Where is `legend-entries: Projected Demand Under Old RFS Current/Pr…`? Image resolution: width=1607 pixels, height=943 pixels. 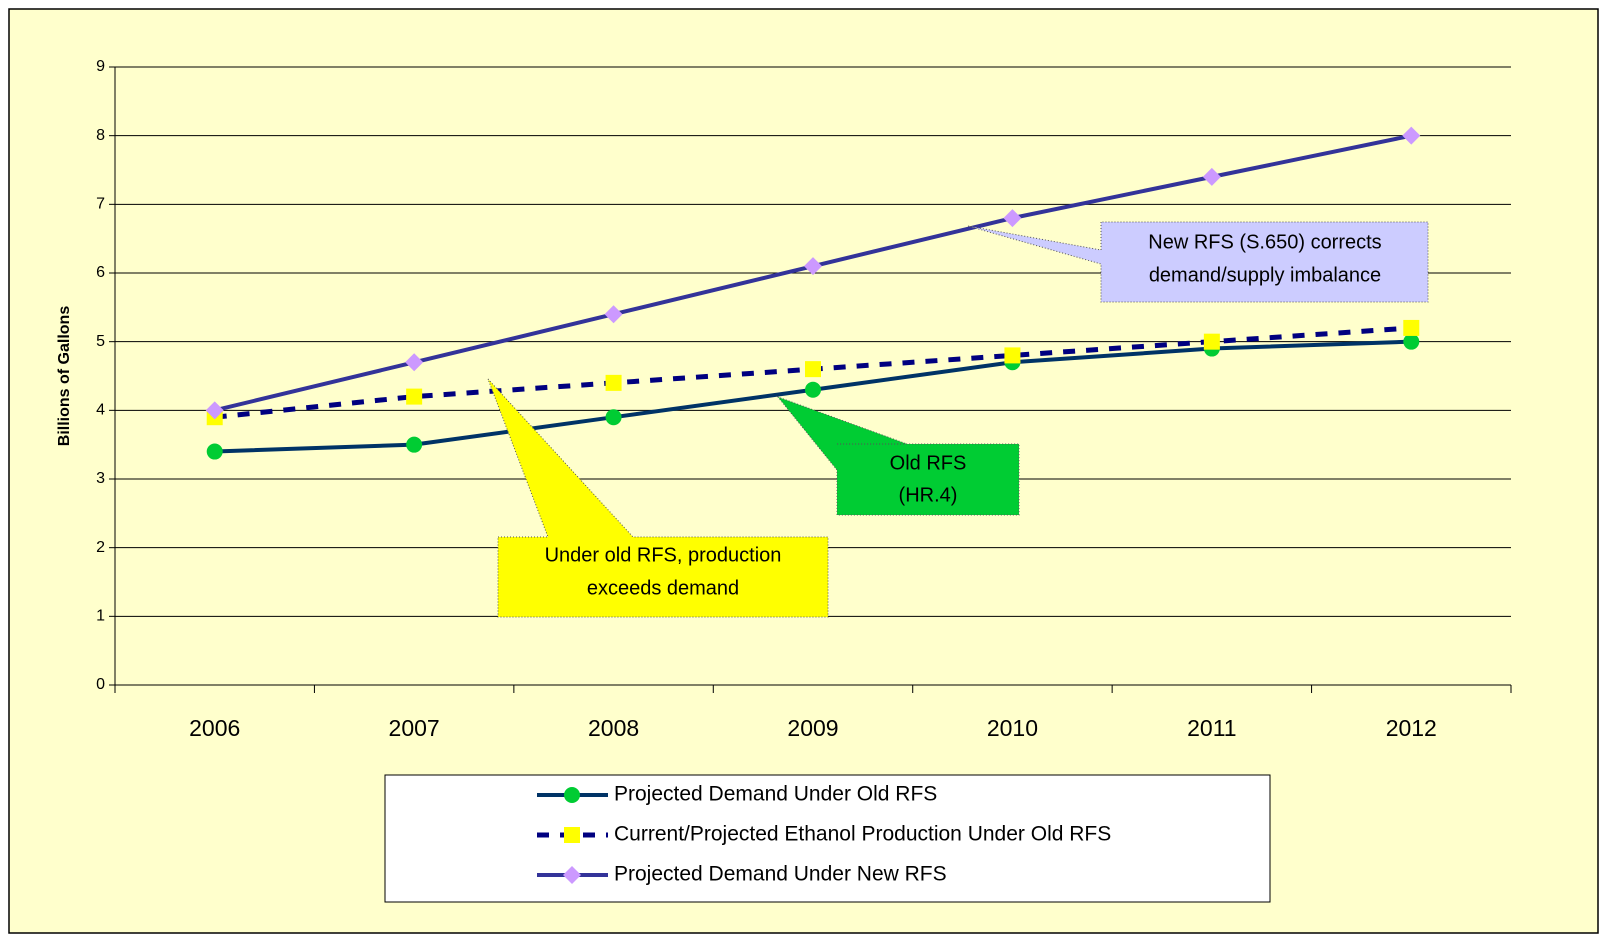 legend-entries: Projected Demand Under Old RFS Current/Pr… is located at coordinates (824, 834).